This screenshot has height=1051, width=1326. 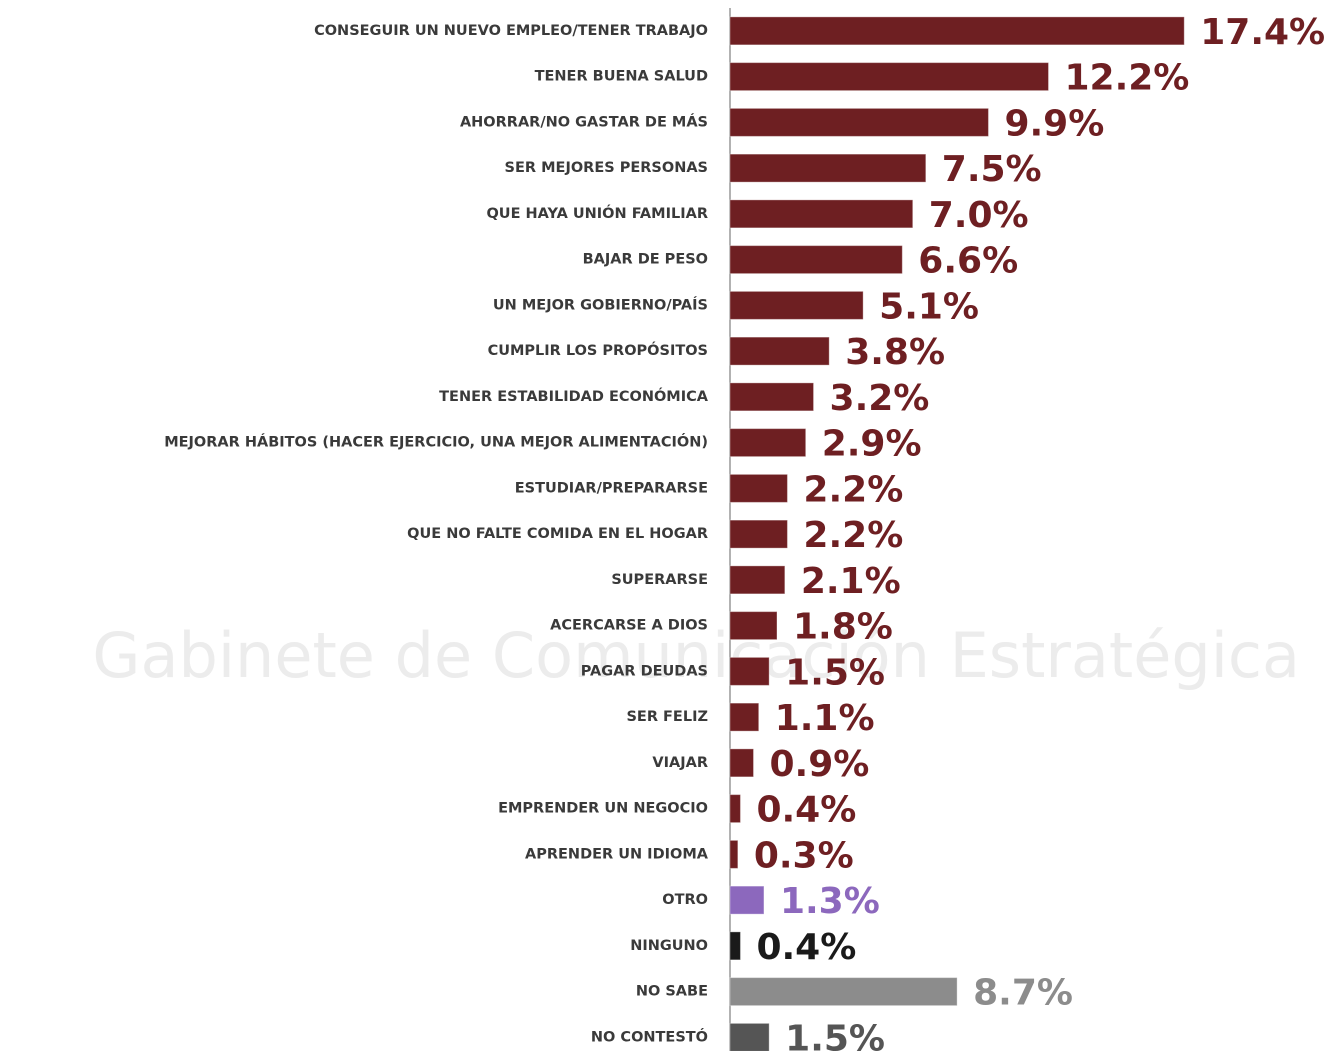 I want to click on category-label: OTRO, so click(x=685, y=900).